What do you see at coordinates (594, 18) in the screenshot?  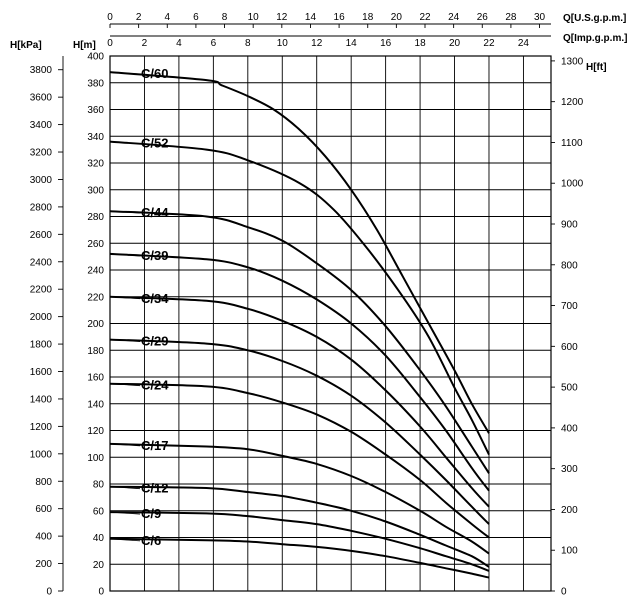 I see `x-top-usgpm-axis-title: Q[U.S.g.p.m.]` at bounding box center [594, 18].